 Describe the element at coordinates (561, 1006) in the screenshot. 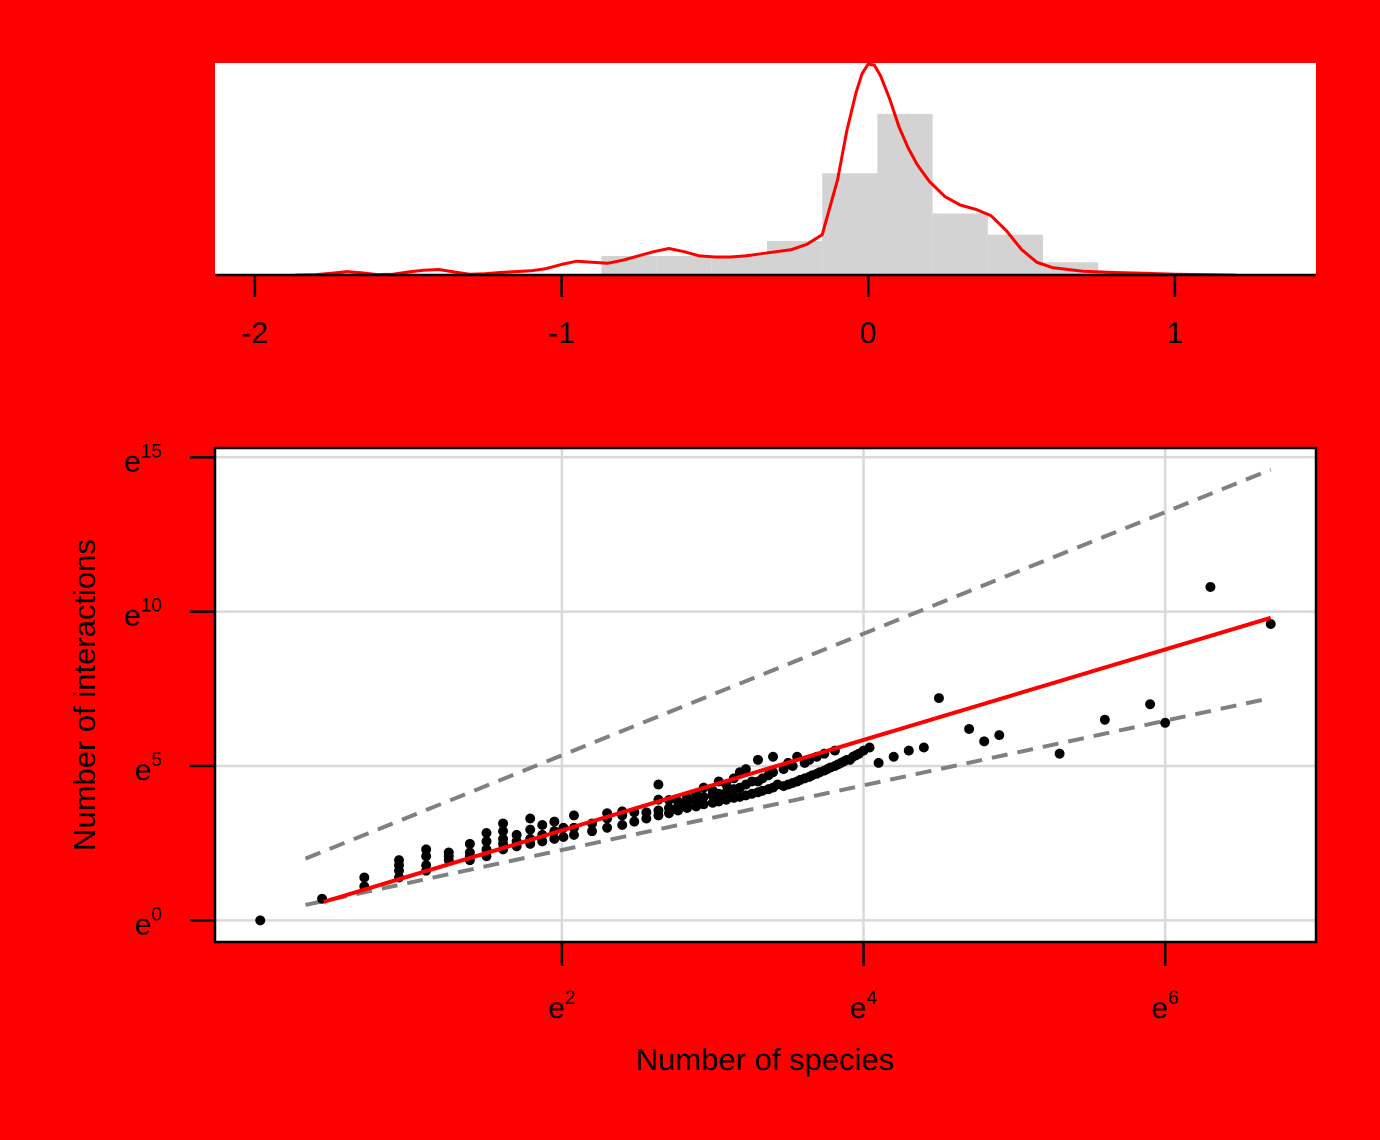

I see `scatter-x-tick-label: e2` at that location.